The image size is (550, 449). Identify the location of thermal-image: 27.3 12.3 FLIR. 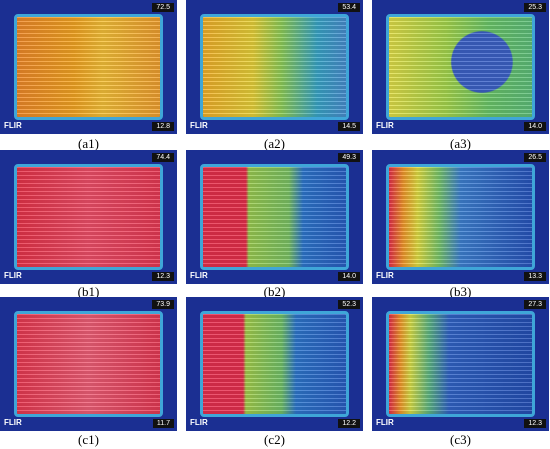
(460, 364).